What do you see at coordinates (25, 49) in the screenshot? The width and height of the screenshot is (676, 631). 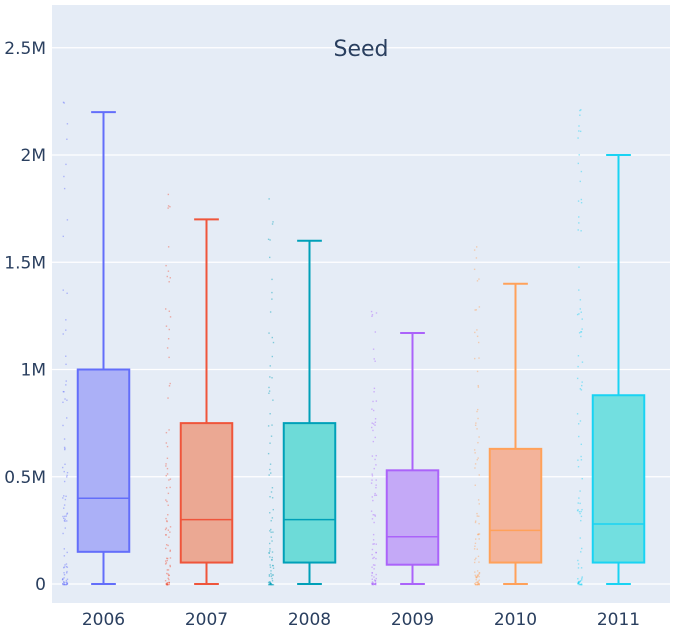 I see `y-tick-label: 2.5M` at bounding box center [25, 49].